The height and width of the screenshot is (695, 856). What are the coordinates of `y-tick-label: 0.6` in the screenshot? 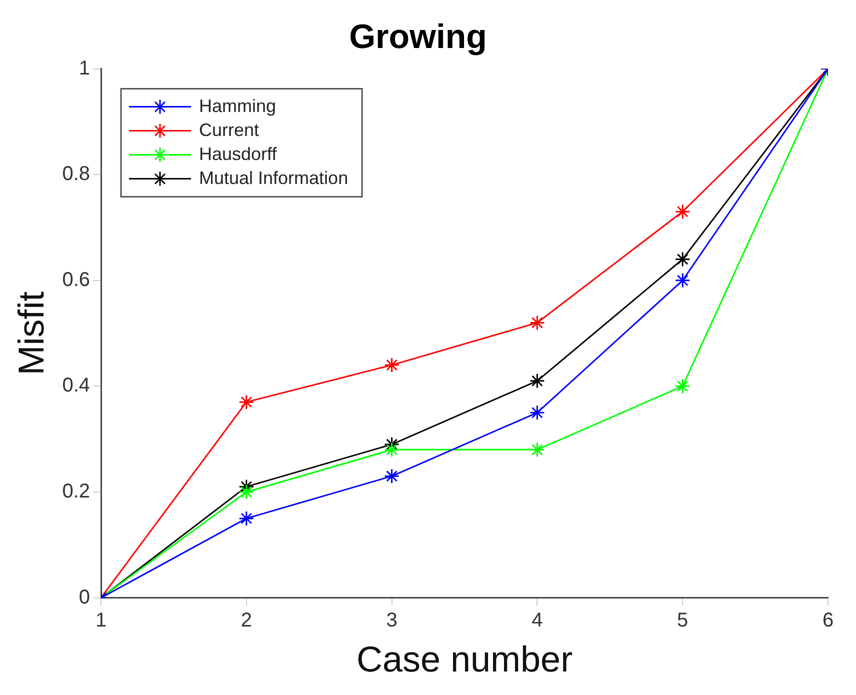 It's located at (76, 279).